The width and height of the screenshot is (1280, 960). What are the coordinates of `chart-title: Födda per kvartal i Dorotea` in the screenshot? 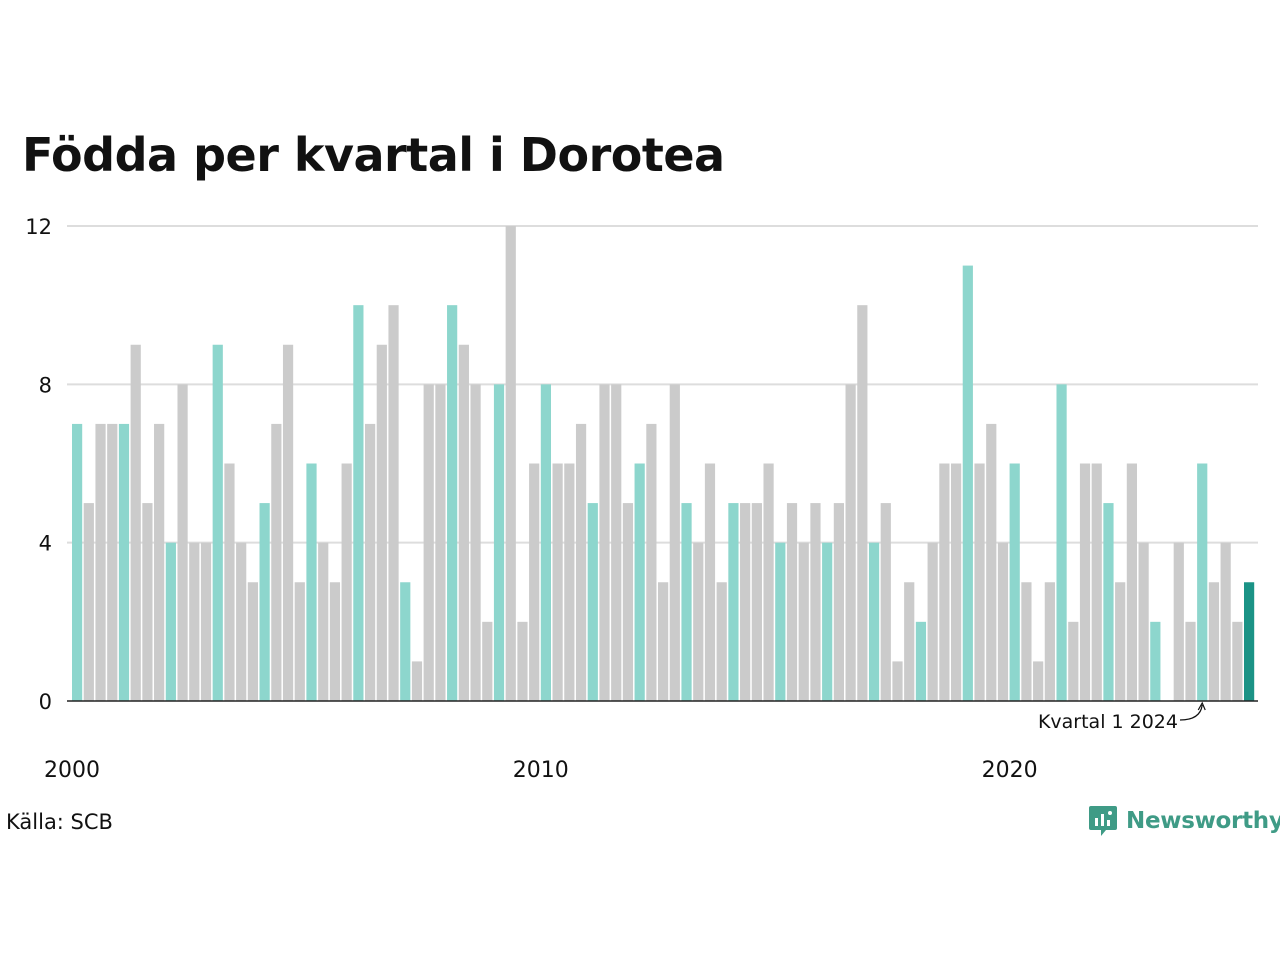 It's located at (373, 155).